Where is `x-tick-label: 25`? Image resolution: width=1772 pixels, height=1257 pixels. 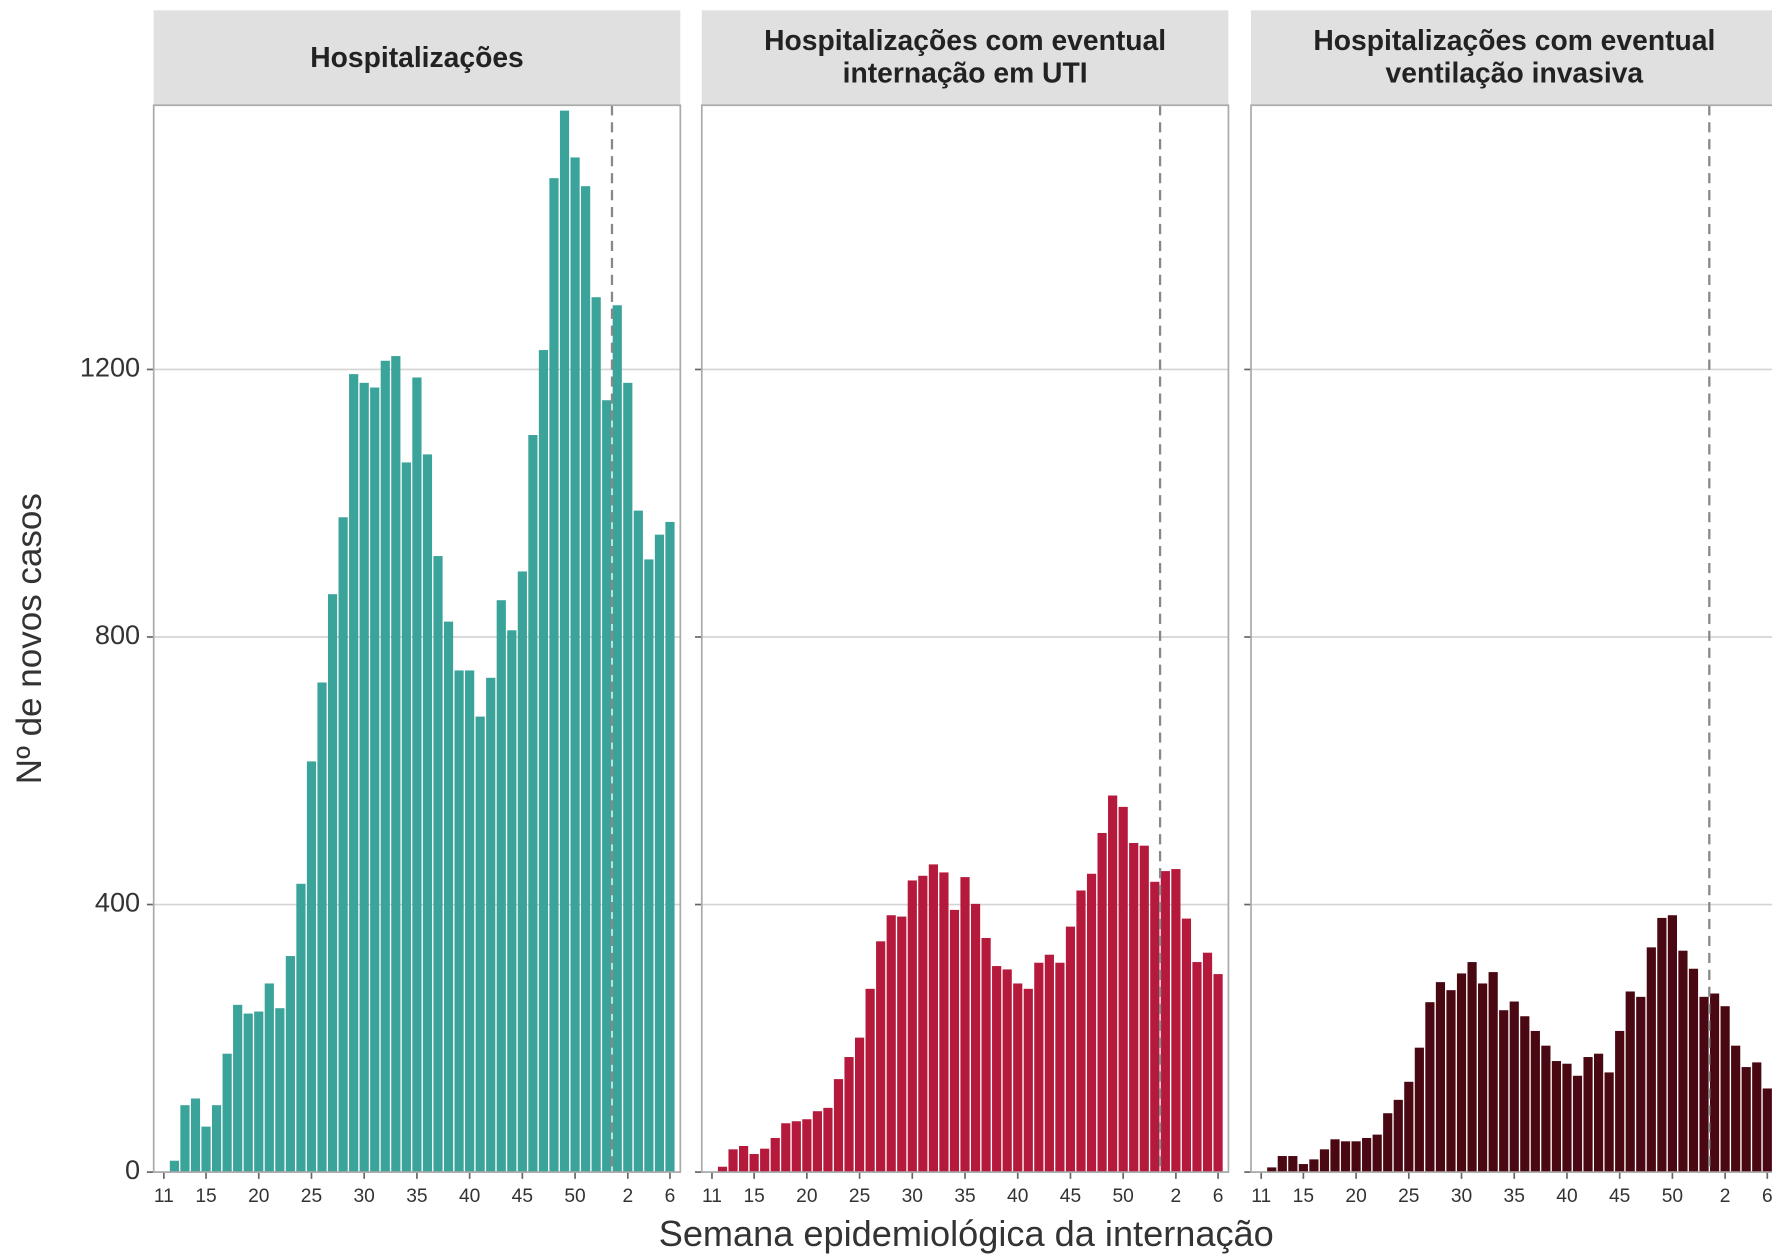 x-tick-label: 25 is located at coordinates (1408, 1196).